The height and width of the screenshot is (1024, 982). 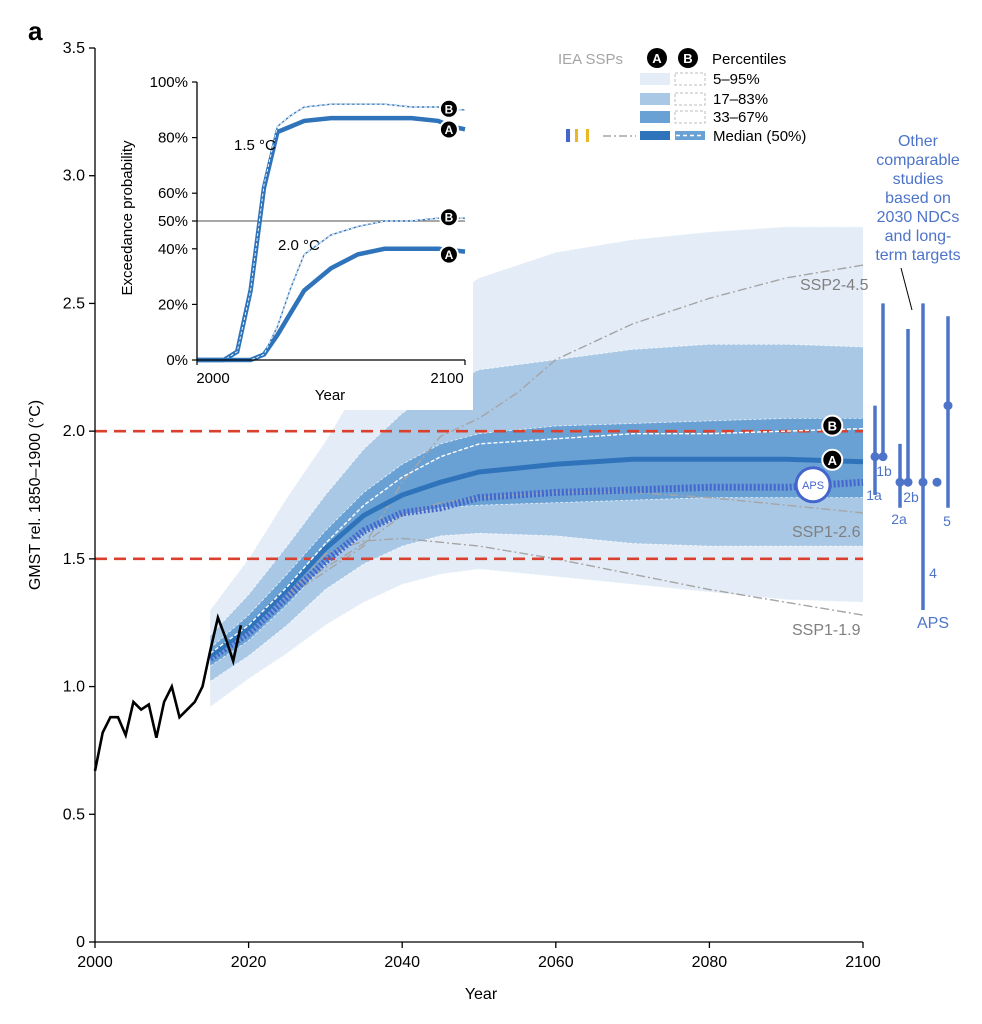 What do you see at coordinates (908, 482) in the screenshot?
I see `study-median-2b` at bounding box center [908, 482].